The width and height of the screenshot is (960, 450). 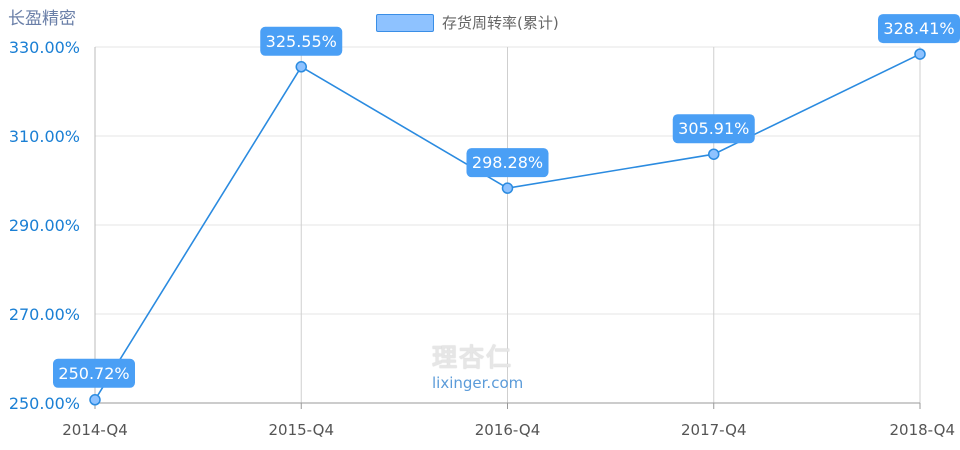 I want to click on x-tick-label: 2017-Q4, so click(x=714, y=430).